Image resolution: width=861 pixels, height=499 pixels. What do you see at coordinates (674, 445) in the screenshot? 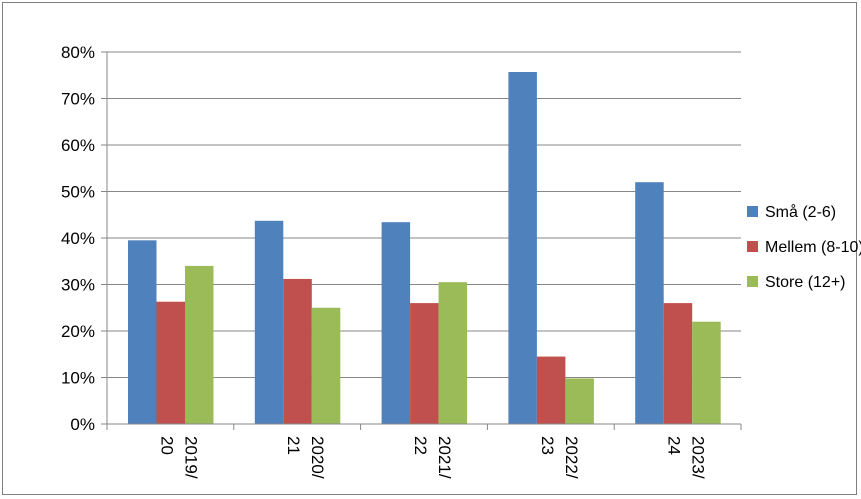
I see `x-tick-label-line: 24` at bounding box center [674, 445].